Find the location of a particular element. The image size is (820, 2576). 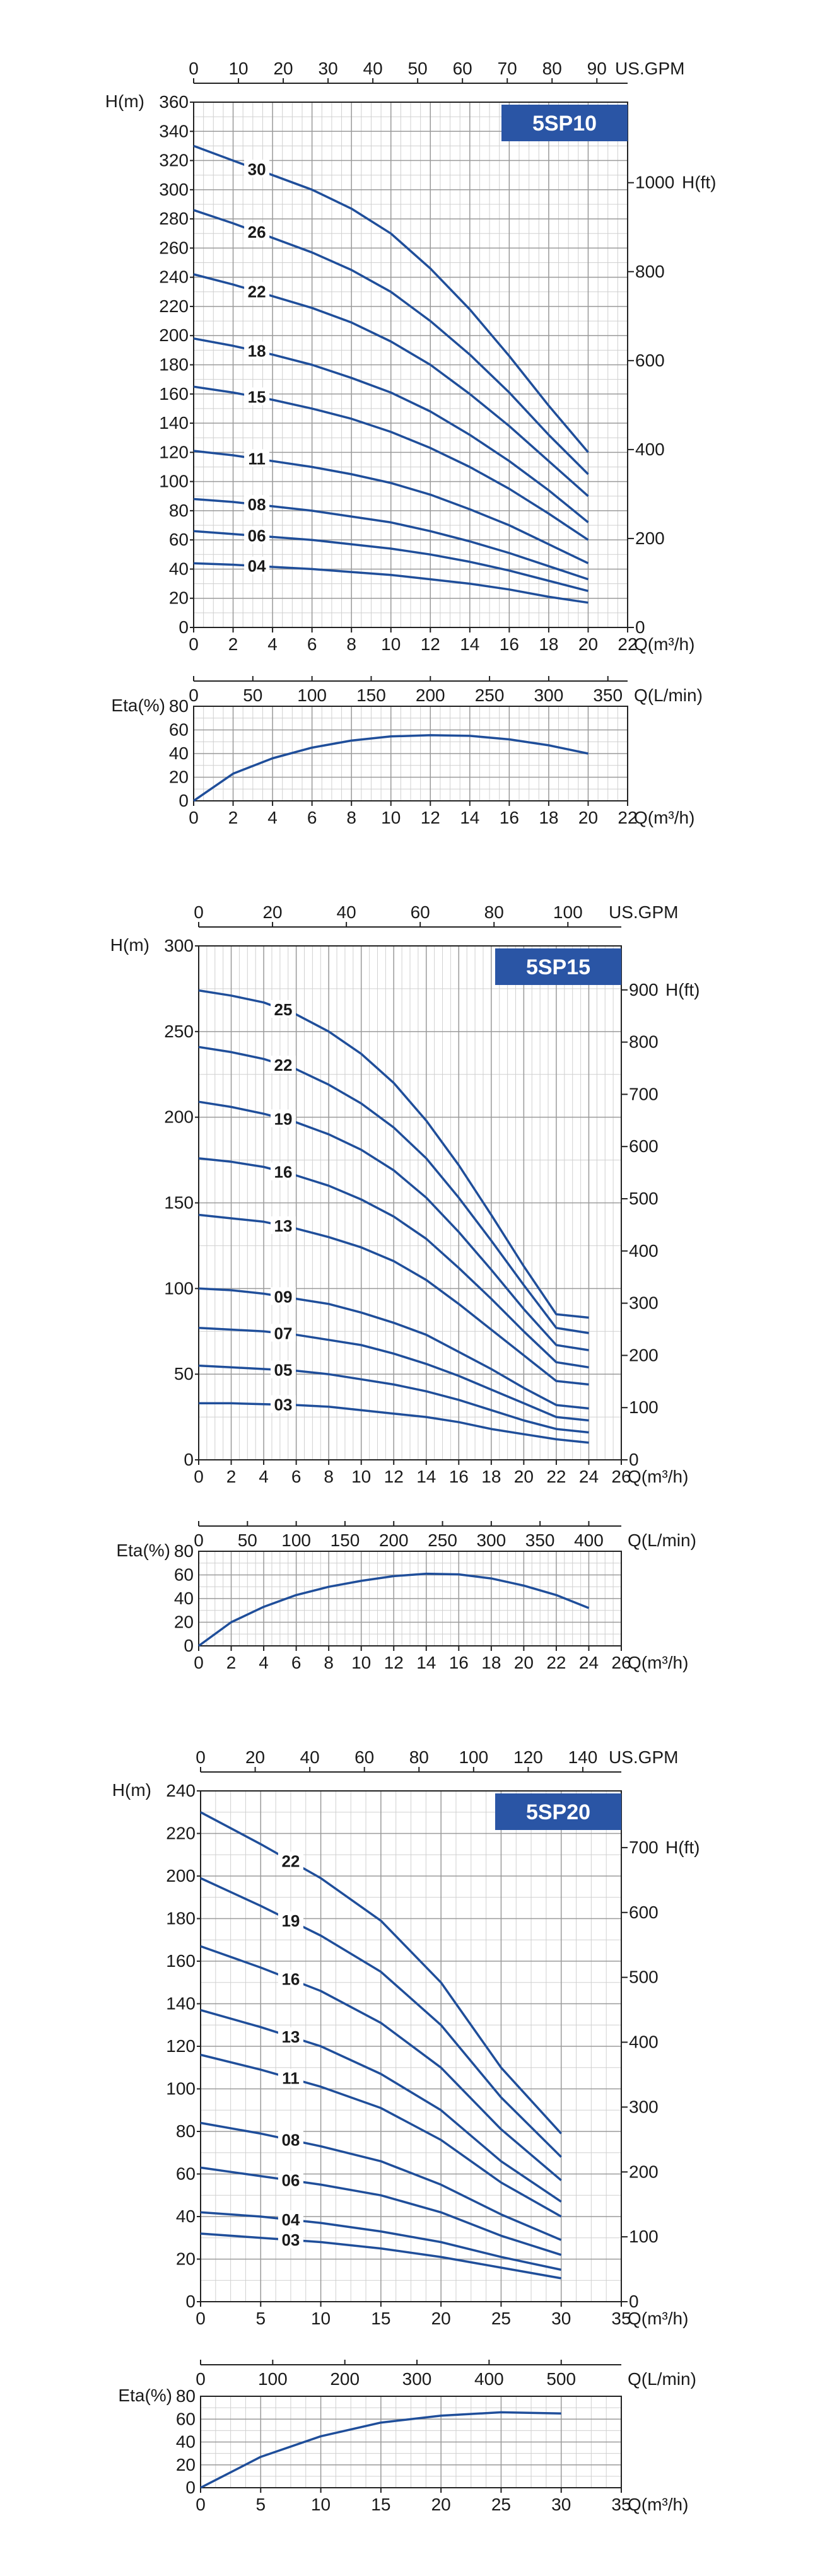

h-tick-label: 80 is located at coordinates (179, 511).